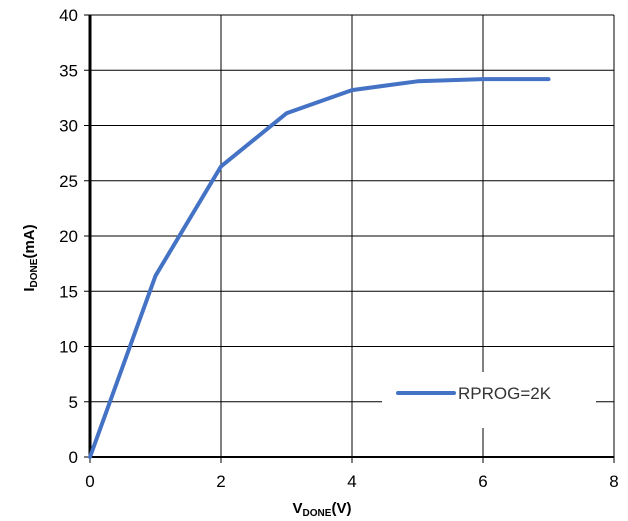 This screenshot has height=521, width=628. What do you see at coordinates (482, 481) in the screenshot?
I see `x-tick-label: 6` at bounding box center [482, 481].